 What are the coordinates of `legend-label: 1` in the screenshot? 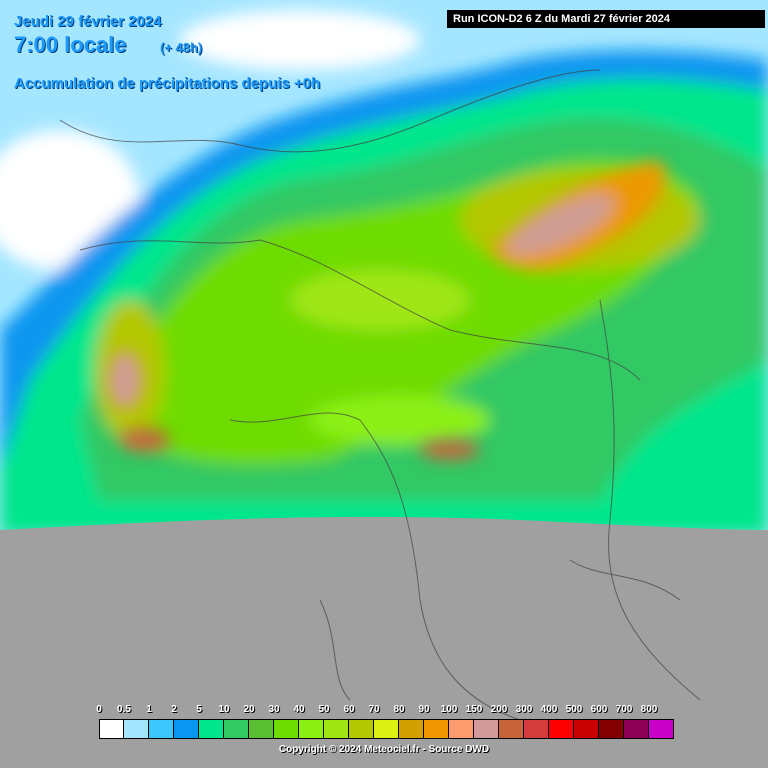 It's located at (149, 709).